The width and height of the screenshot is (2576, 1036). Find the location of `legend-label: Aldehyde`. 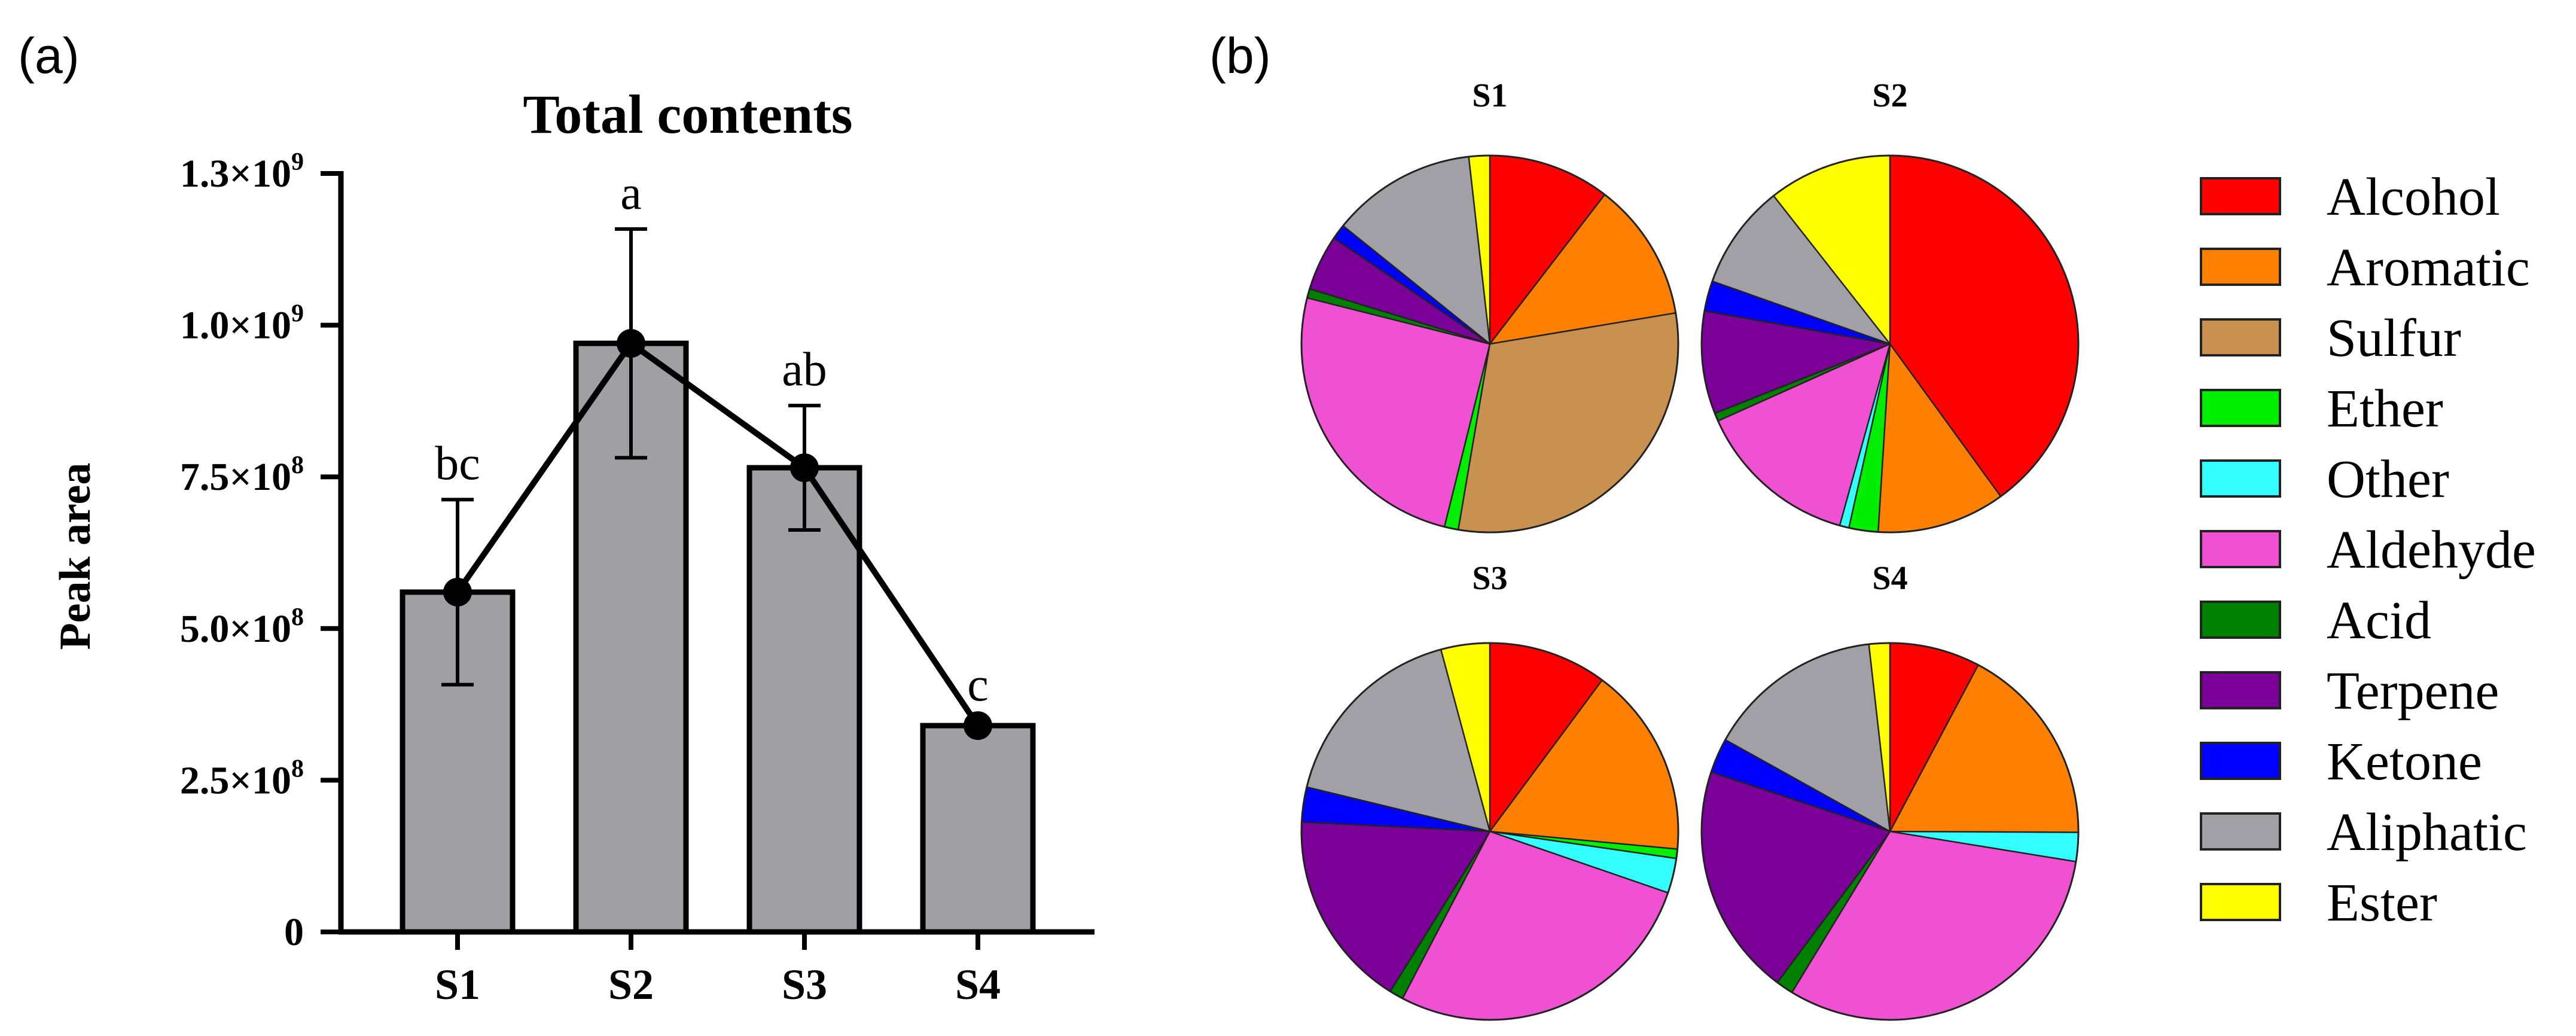

legend-label: Aldehyde is located at coordinates (2432, 550).